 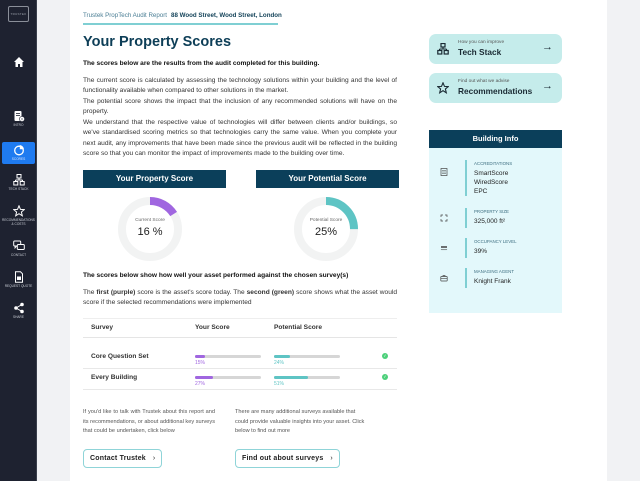 What do you see at coordinates (200, 363) in the screenshot?
I see `your-score-value: 15%` at bounding box center [200, 363].